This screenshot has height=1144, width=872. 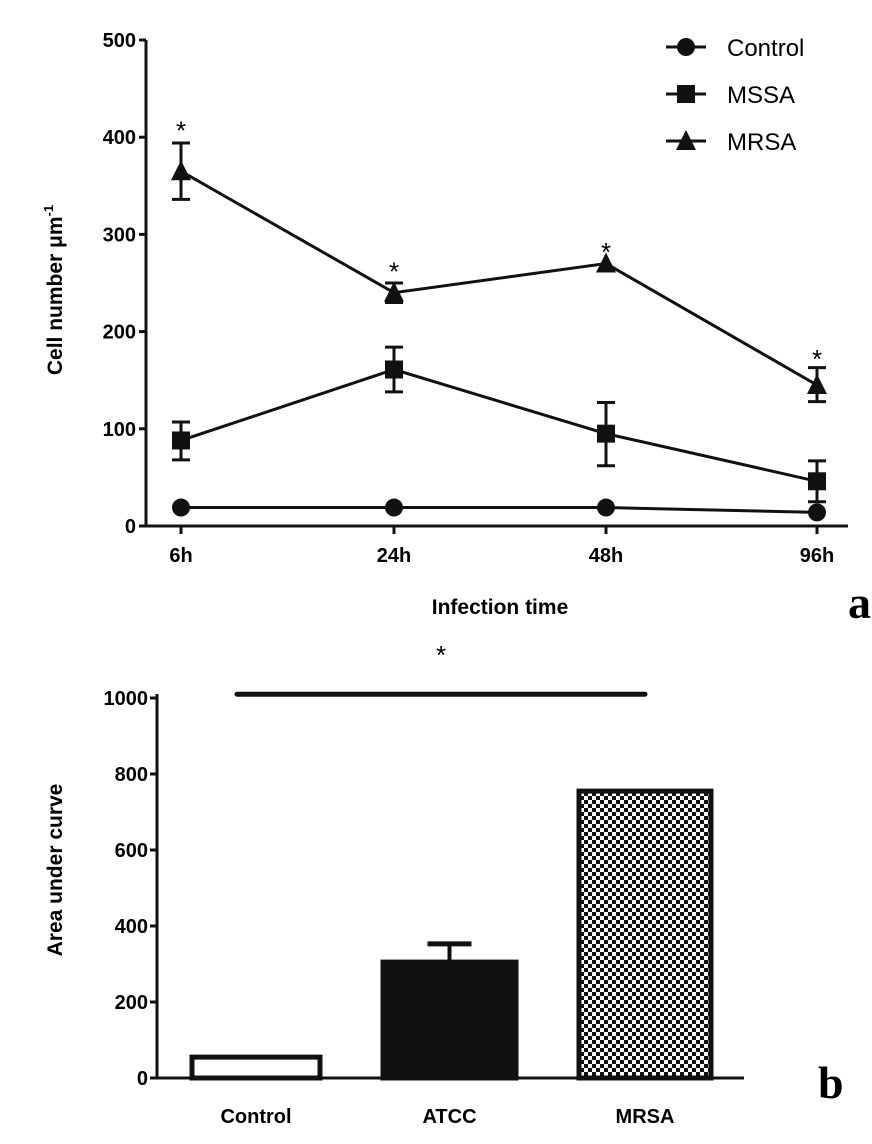 I want to click on panel-label-b: b, so click(x=831, y=1082).